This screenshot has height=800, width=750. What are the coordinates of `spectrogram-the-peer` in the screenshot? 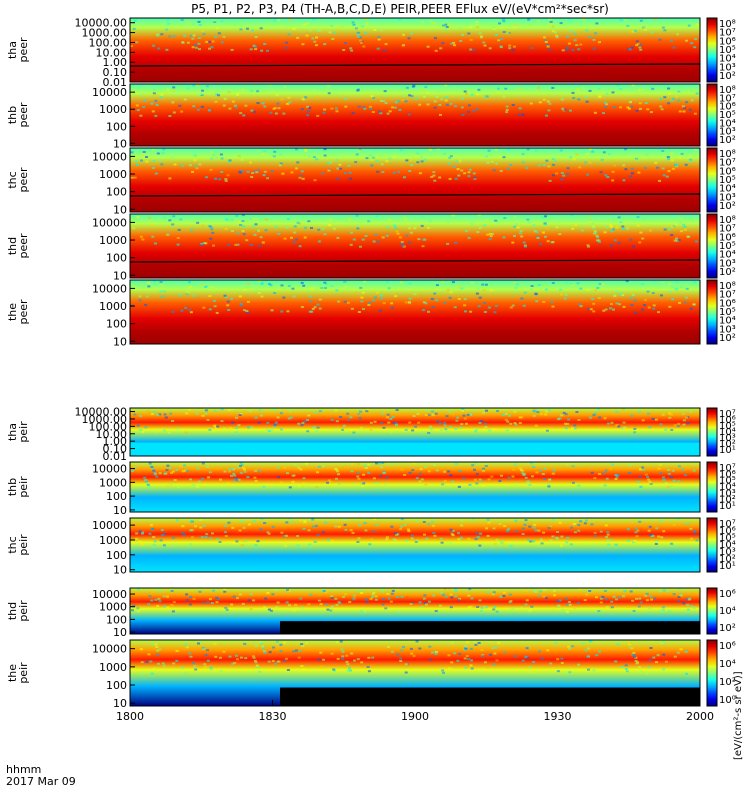 It's located at (415, 312).